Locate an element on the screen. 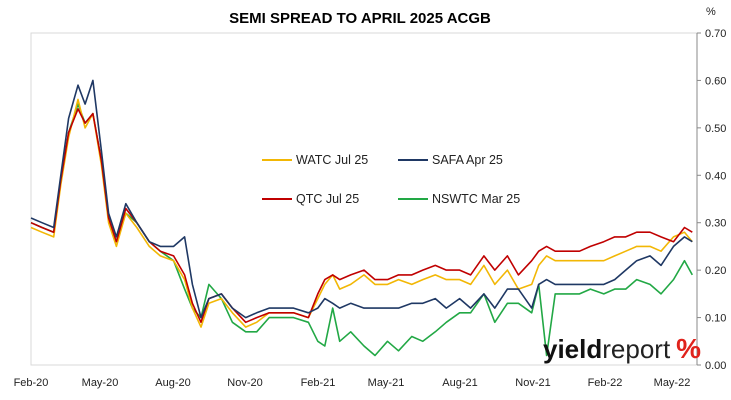 The height and width of the screenshot is (400, 731). y-tick-label: 0.50 is located at coordinates (715, 129).